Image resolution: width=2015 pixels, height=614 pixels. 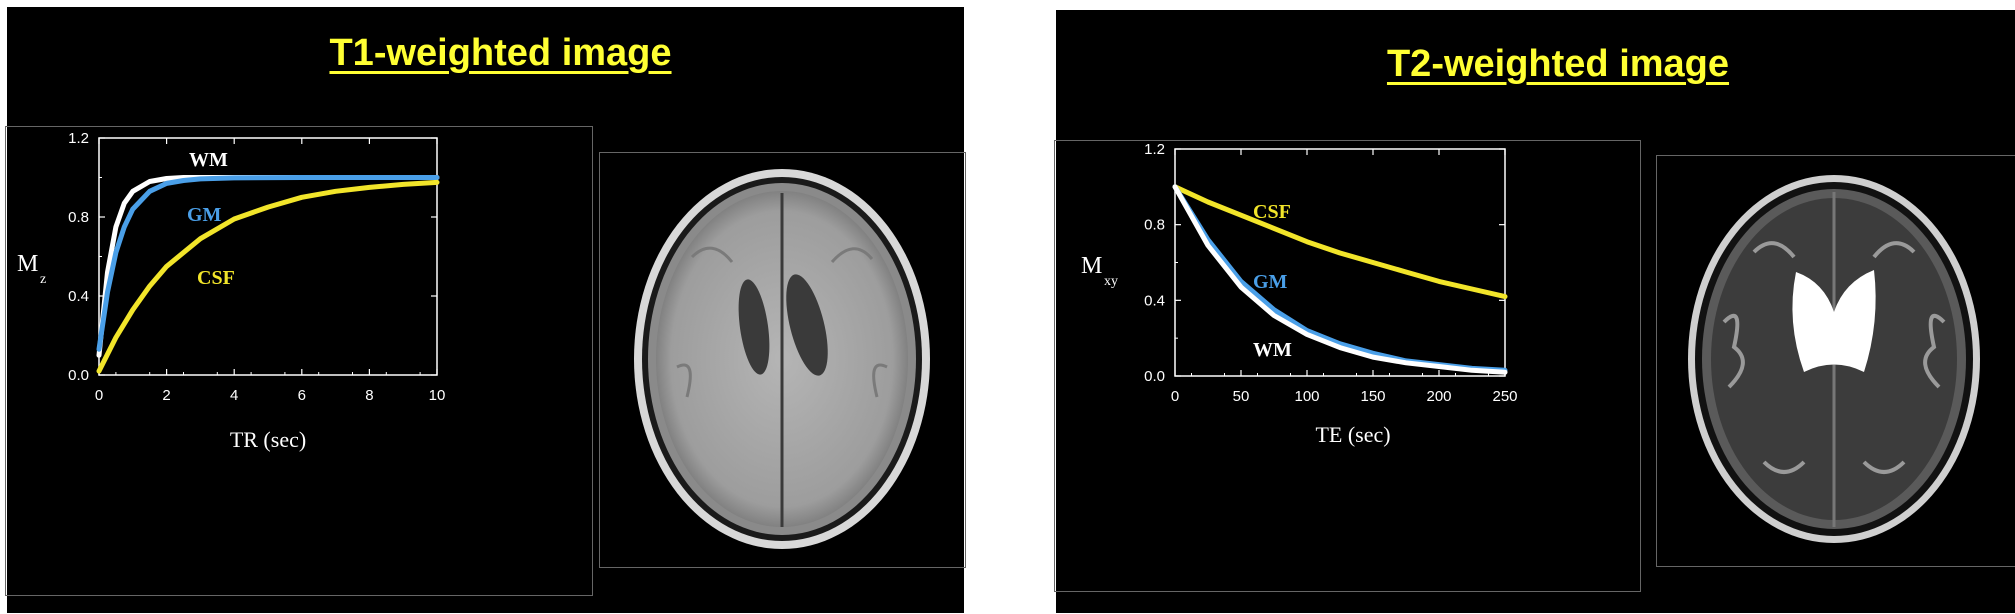 What do you see at coordinates (302, 395) in the screenshot?
I see `t1-x-tick-label: 6` at bounding box center [302, 395].